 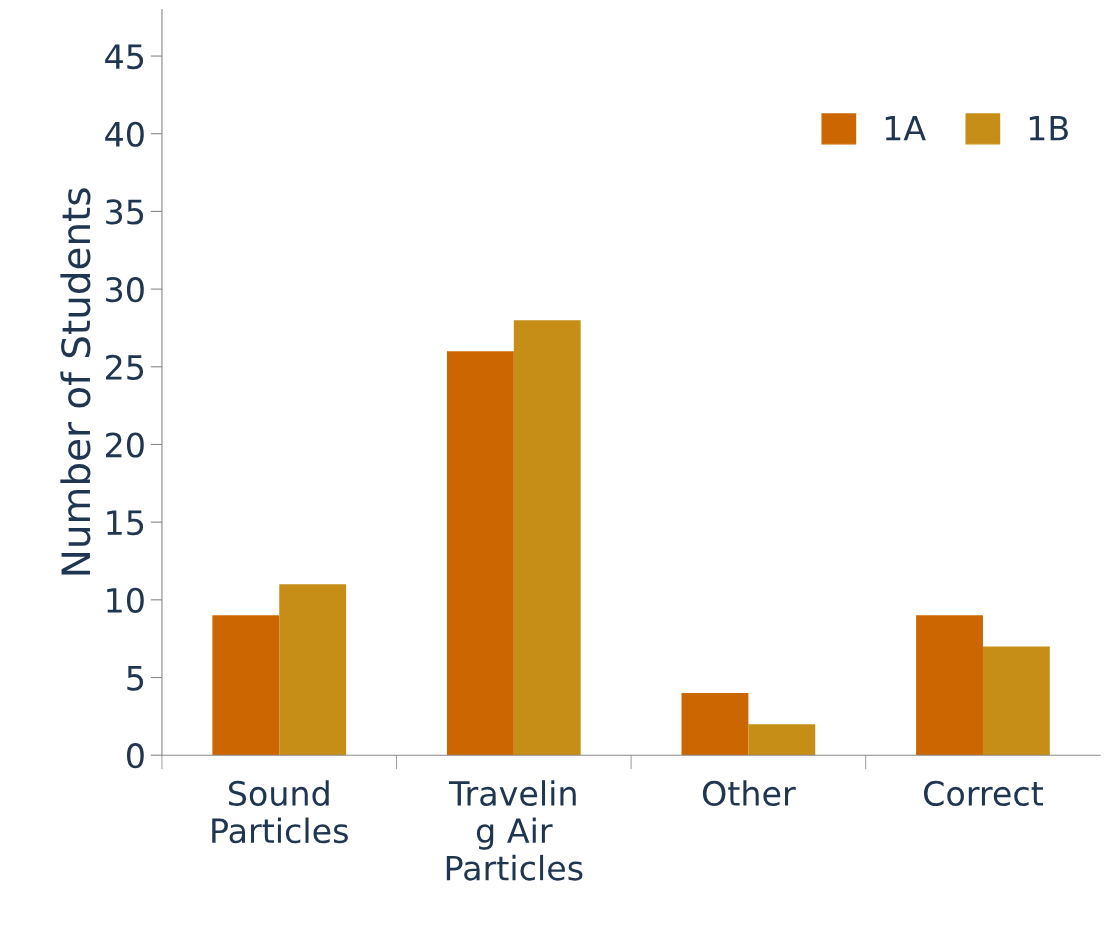 What do you see at coordinates (1048, 128) in the screenshot?
I see `legend-label: 1B` at bounding box center [1048, 128].